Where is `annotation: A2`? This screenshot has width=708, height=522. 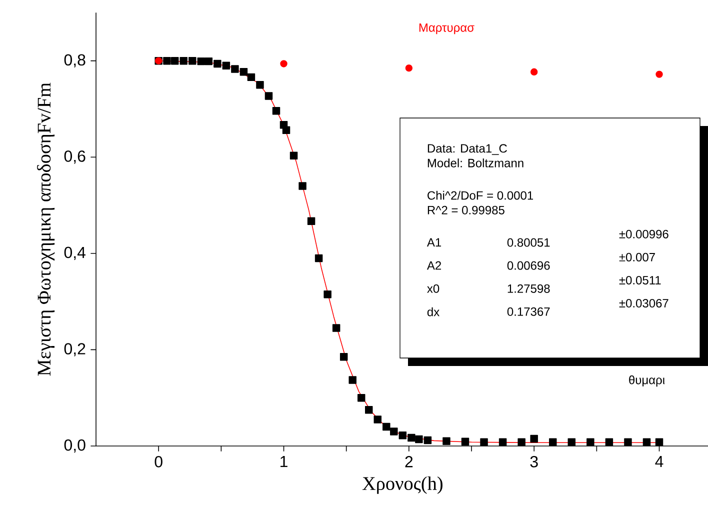 annotation: A2 is located at coordinates (433, 265).